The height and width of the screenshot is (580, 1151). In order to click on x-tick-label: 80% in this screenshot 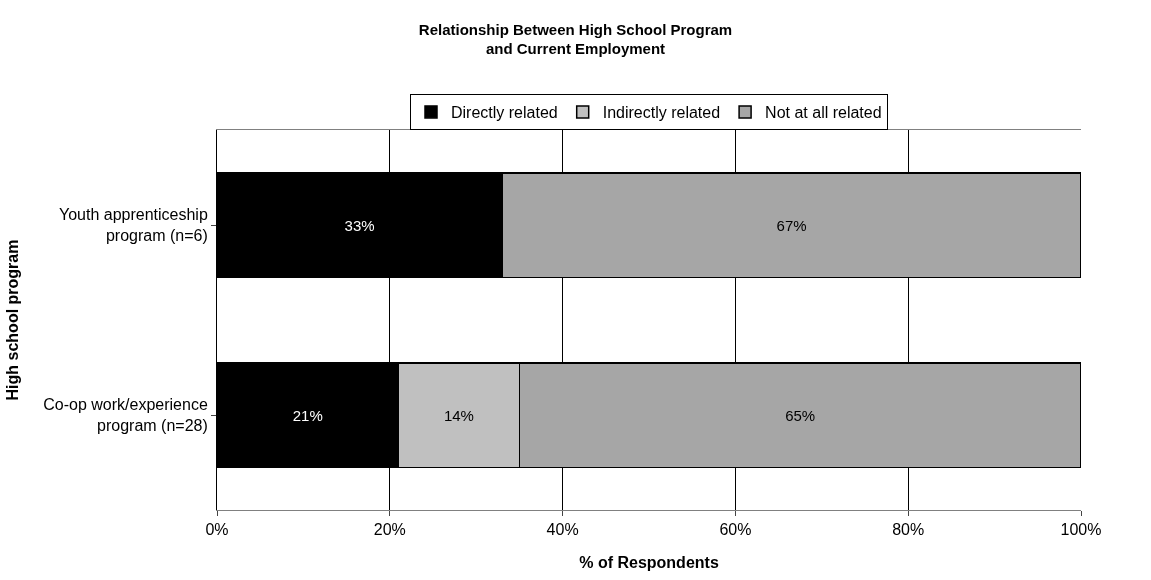, I will do `click(908, 530)`.